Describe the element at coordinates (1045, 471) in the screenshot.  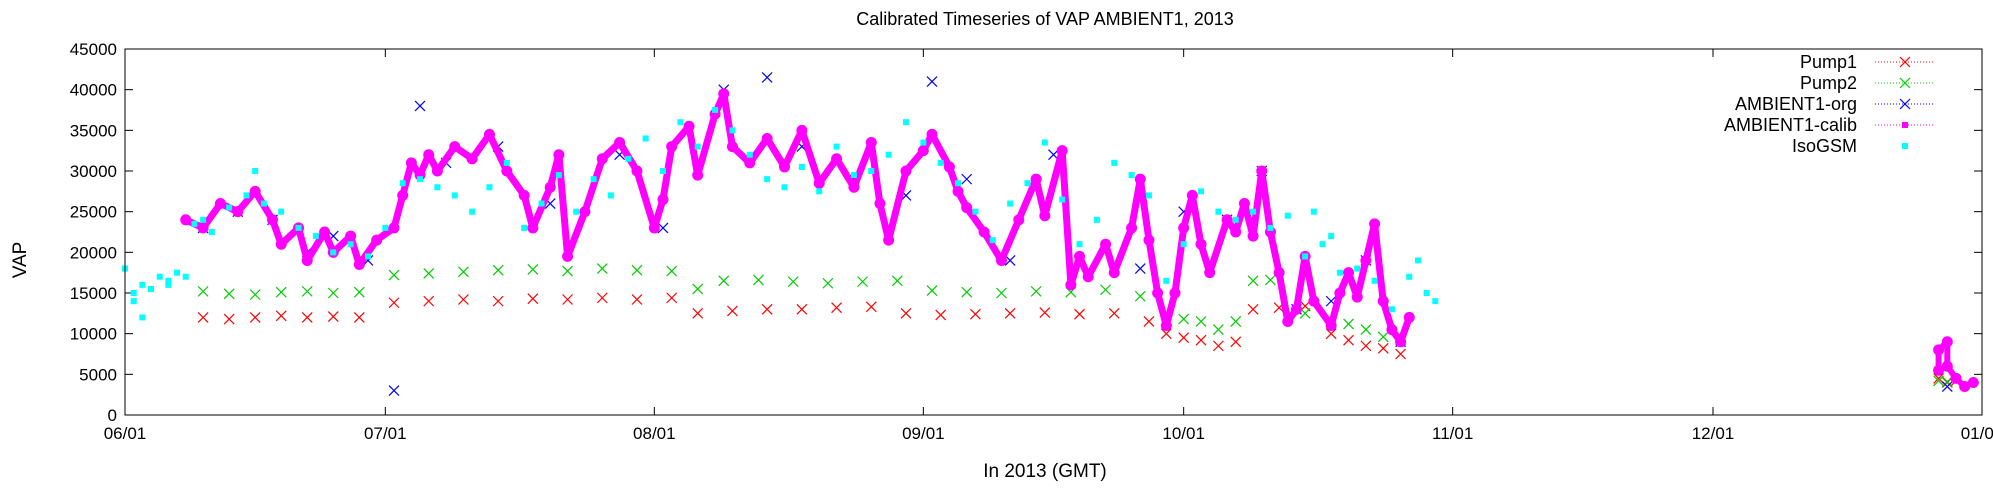
I see `x-axis-label: In 2013 (GMT)` at that location.